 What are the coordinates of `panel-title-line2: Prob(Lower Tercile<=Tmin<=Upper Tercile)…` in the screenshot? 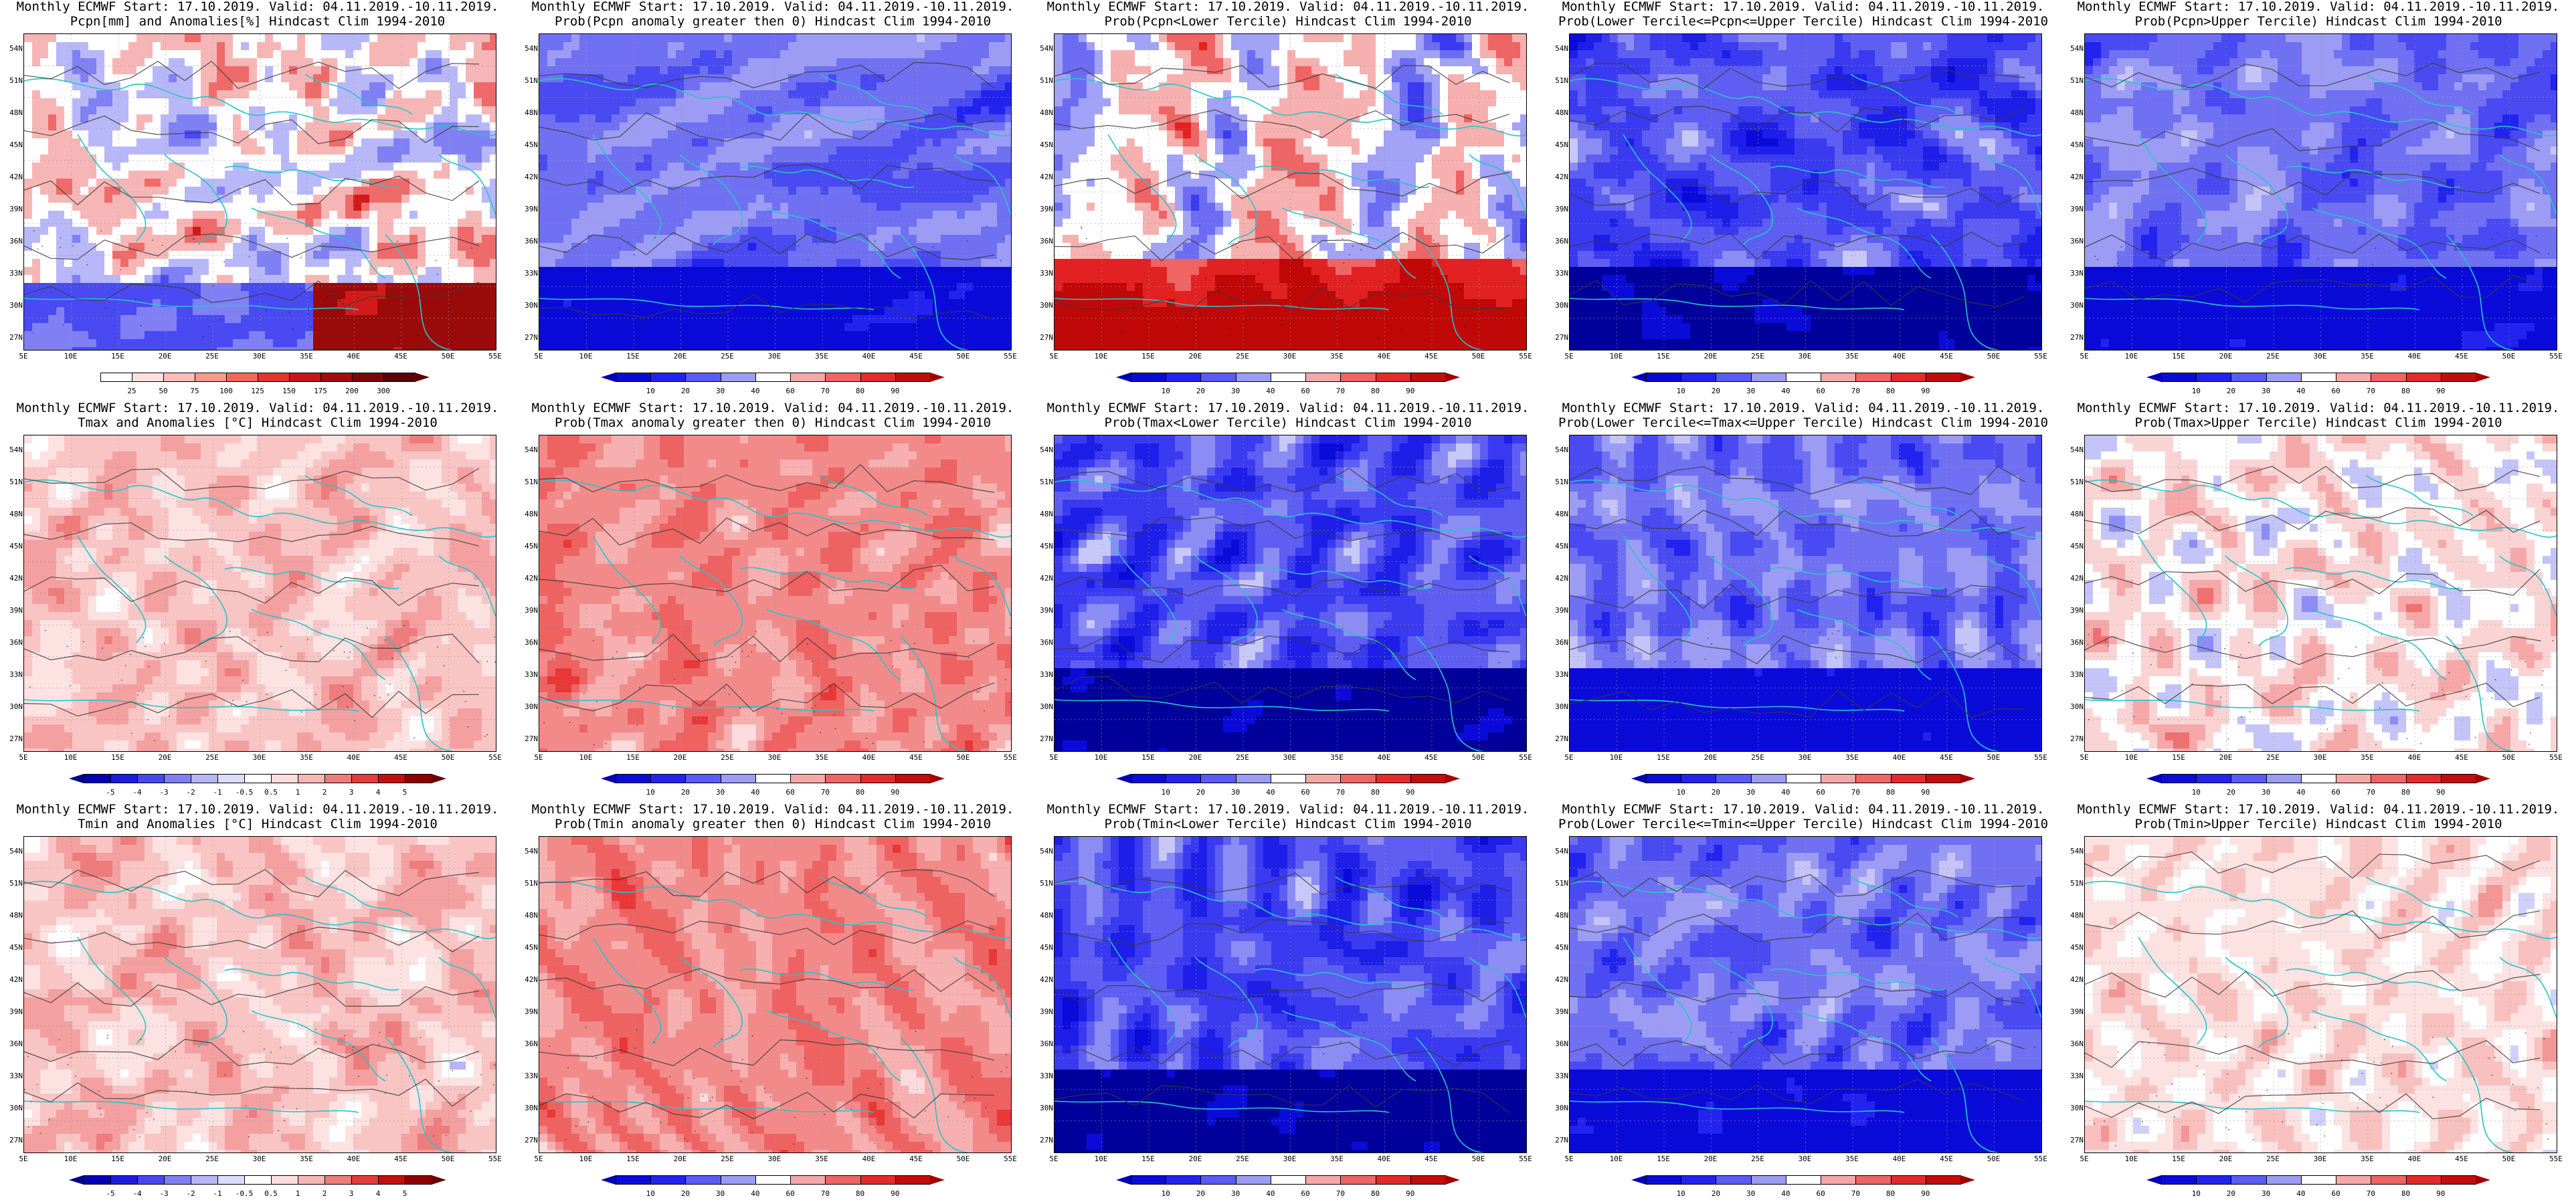 It's located at (1803, 824).